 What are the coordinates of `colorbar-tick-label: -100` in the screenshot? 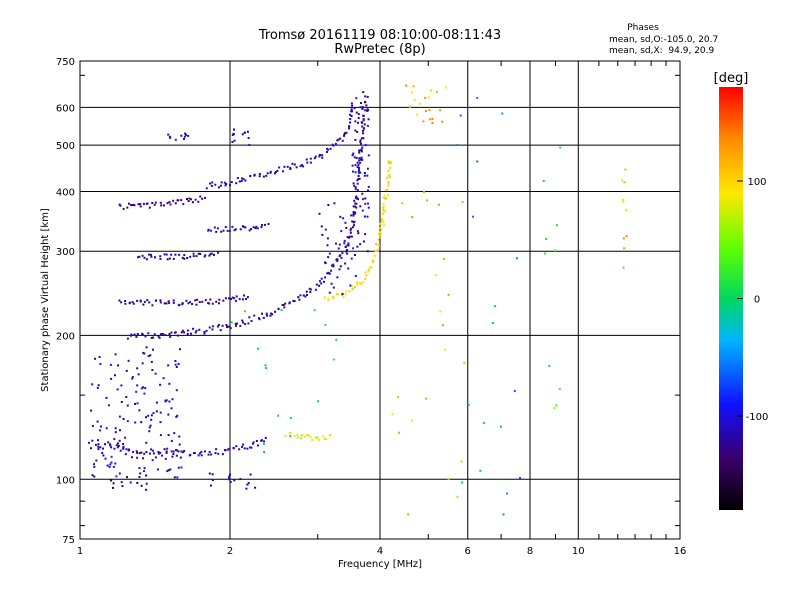 It's located at (757, 417).